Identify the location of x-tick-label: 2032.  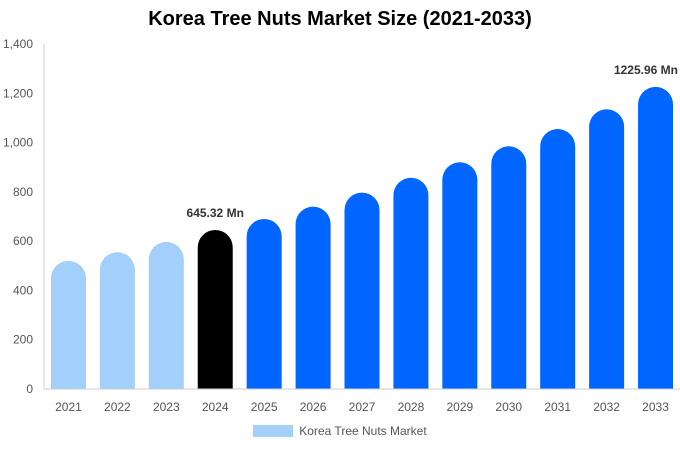
(606, 407).